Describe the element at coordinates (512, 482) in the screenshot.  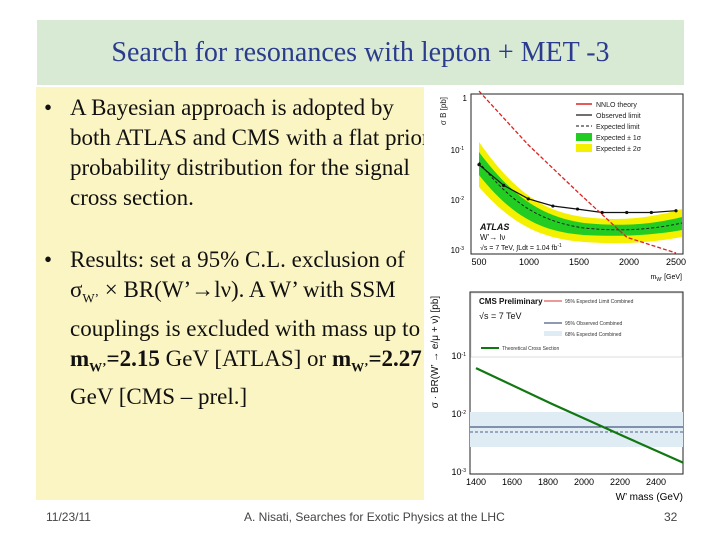
I see `cms-xtick-1: 1600` at that location.